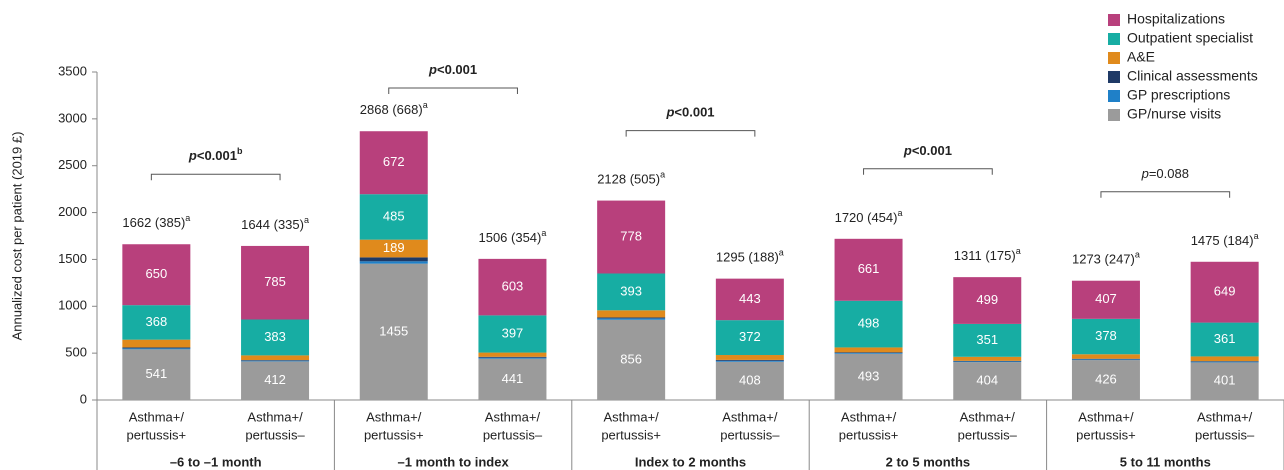 The width and height of the screenshot is (1284, 470). Describe the element at coordinates (16, 236) in the screenshot. I see `y-axis-label: Annualized cost per patient (2019 £)` at that location.